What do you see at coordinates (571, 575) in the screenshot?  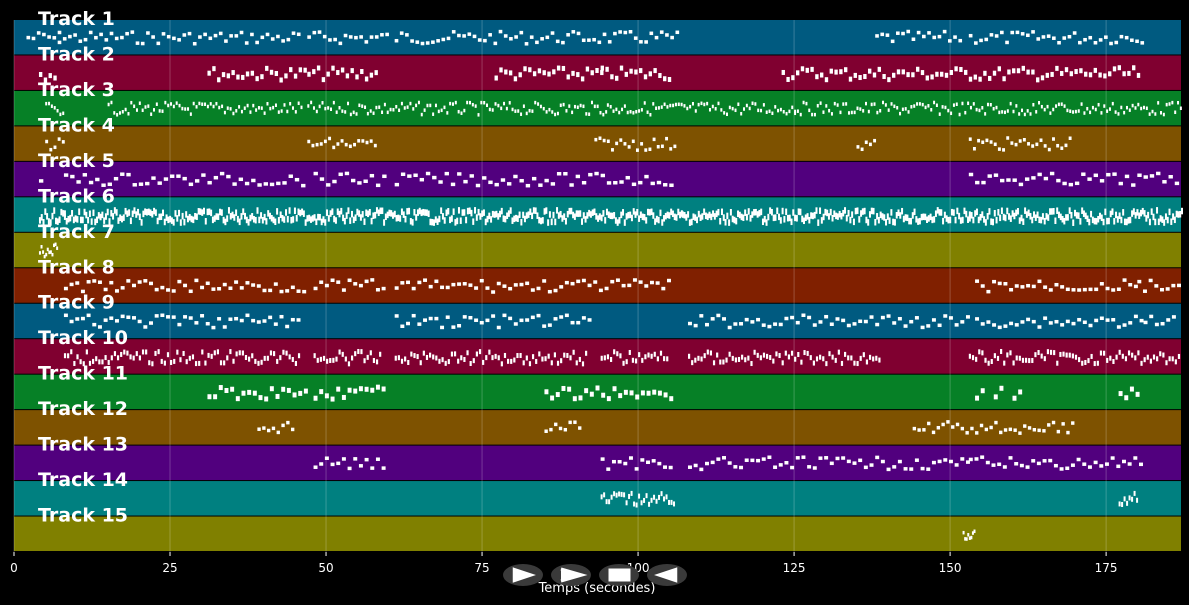 I see `next-button` at bounding box center [571, 575].